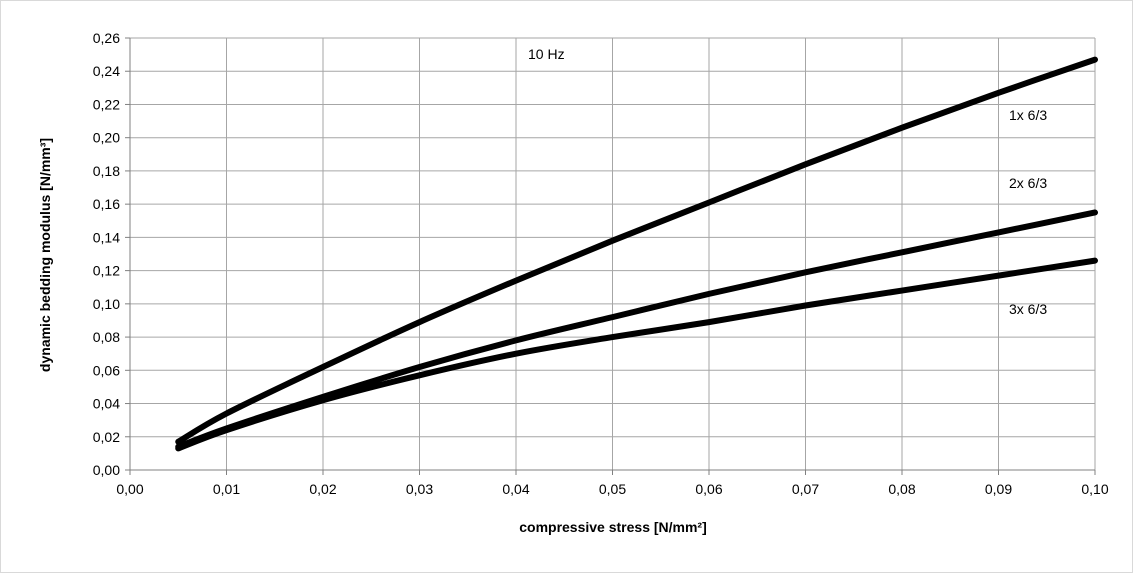 Image resolution: width=1133 pixels, height=578 pixels. I want to click on y-tick-label: 0,20, so click(106, 138).